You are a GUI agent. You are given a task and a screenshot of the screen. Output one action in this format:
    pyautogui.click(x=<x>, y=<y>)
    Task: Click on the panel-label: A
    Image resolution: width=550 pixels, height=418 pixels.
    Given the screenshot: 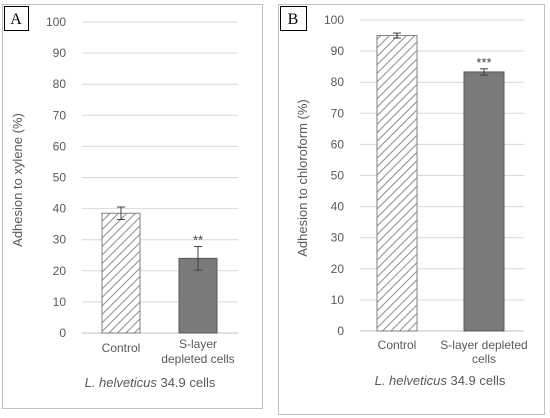 What is the action you would take?
    pyautogui.click(x=16, y=19)
    